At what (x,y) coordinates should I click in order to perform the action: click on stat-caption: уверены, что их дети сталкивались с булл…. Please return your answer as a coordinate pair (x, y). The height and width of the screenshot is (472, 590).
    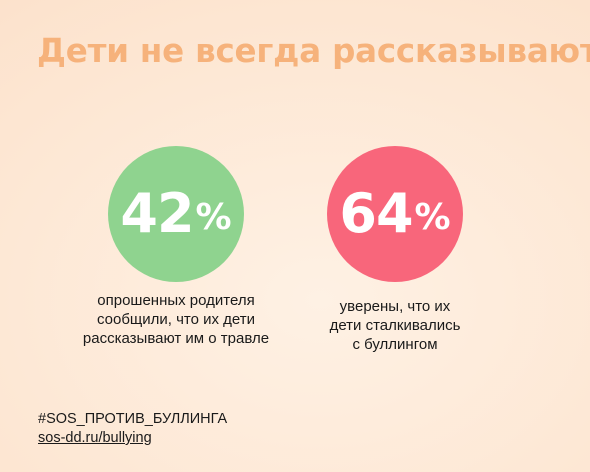
    Looking at the image, I should click on (395, 325).